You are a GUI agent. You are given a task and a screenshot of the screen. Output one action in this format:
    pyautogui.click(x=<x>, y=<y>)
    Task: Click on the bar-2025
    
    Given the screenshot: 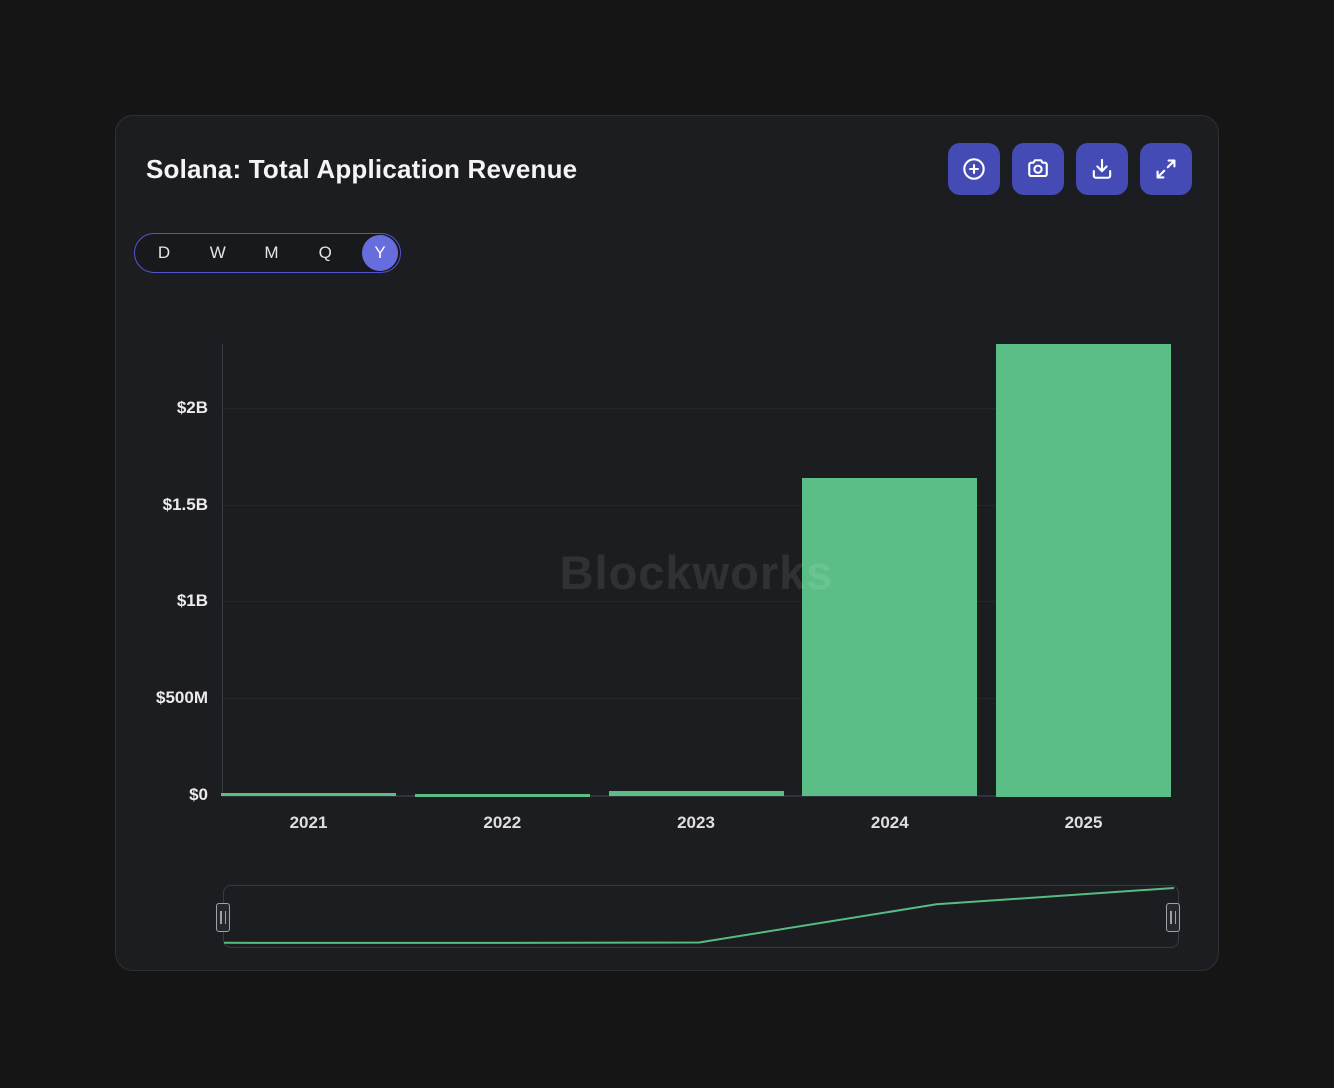 What is the action you would take?
    pyautogui.click(x=1083, y=570)
    